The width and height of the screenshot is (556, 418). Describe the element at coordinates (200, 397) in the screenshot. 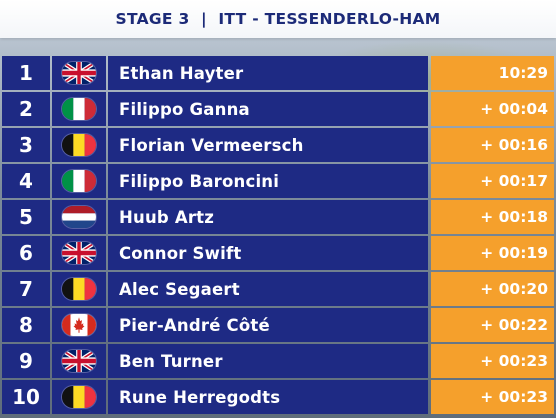

I see `rider-name: Rune Herregodts` at that location.